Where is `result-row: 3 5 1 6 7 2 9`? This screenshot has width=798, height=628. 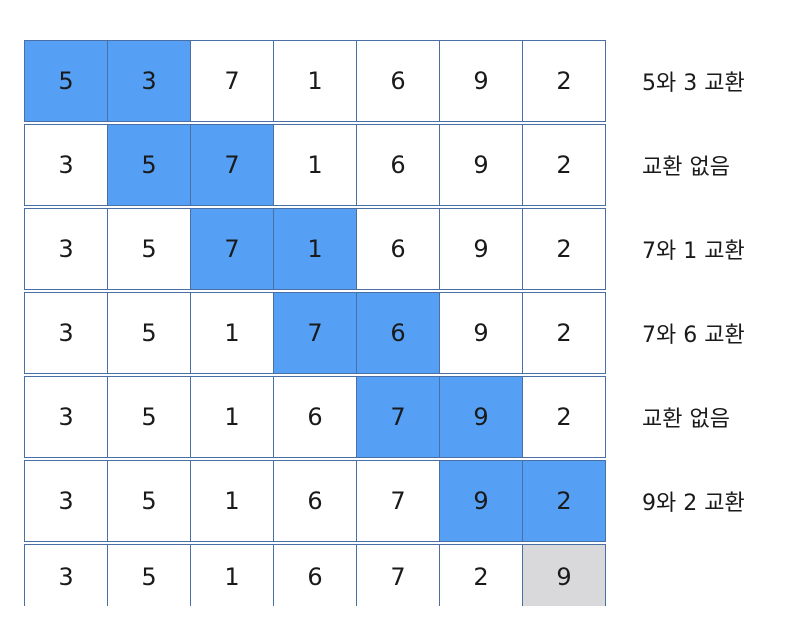 result-row: 3 5 1 6 7 2 9 is located at coordinates (315, 575).